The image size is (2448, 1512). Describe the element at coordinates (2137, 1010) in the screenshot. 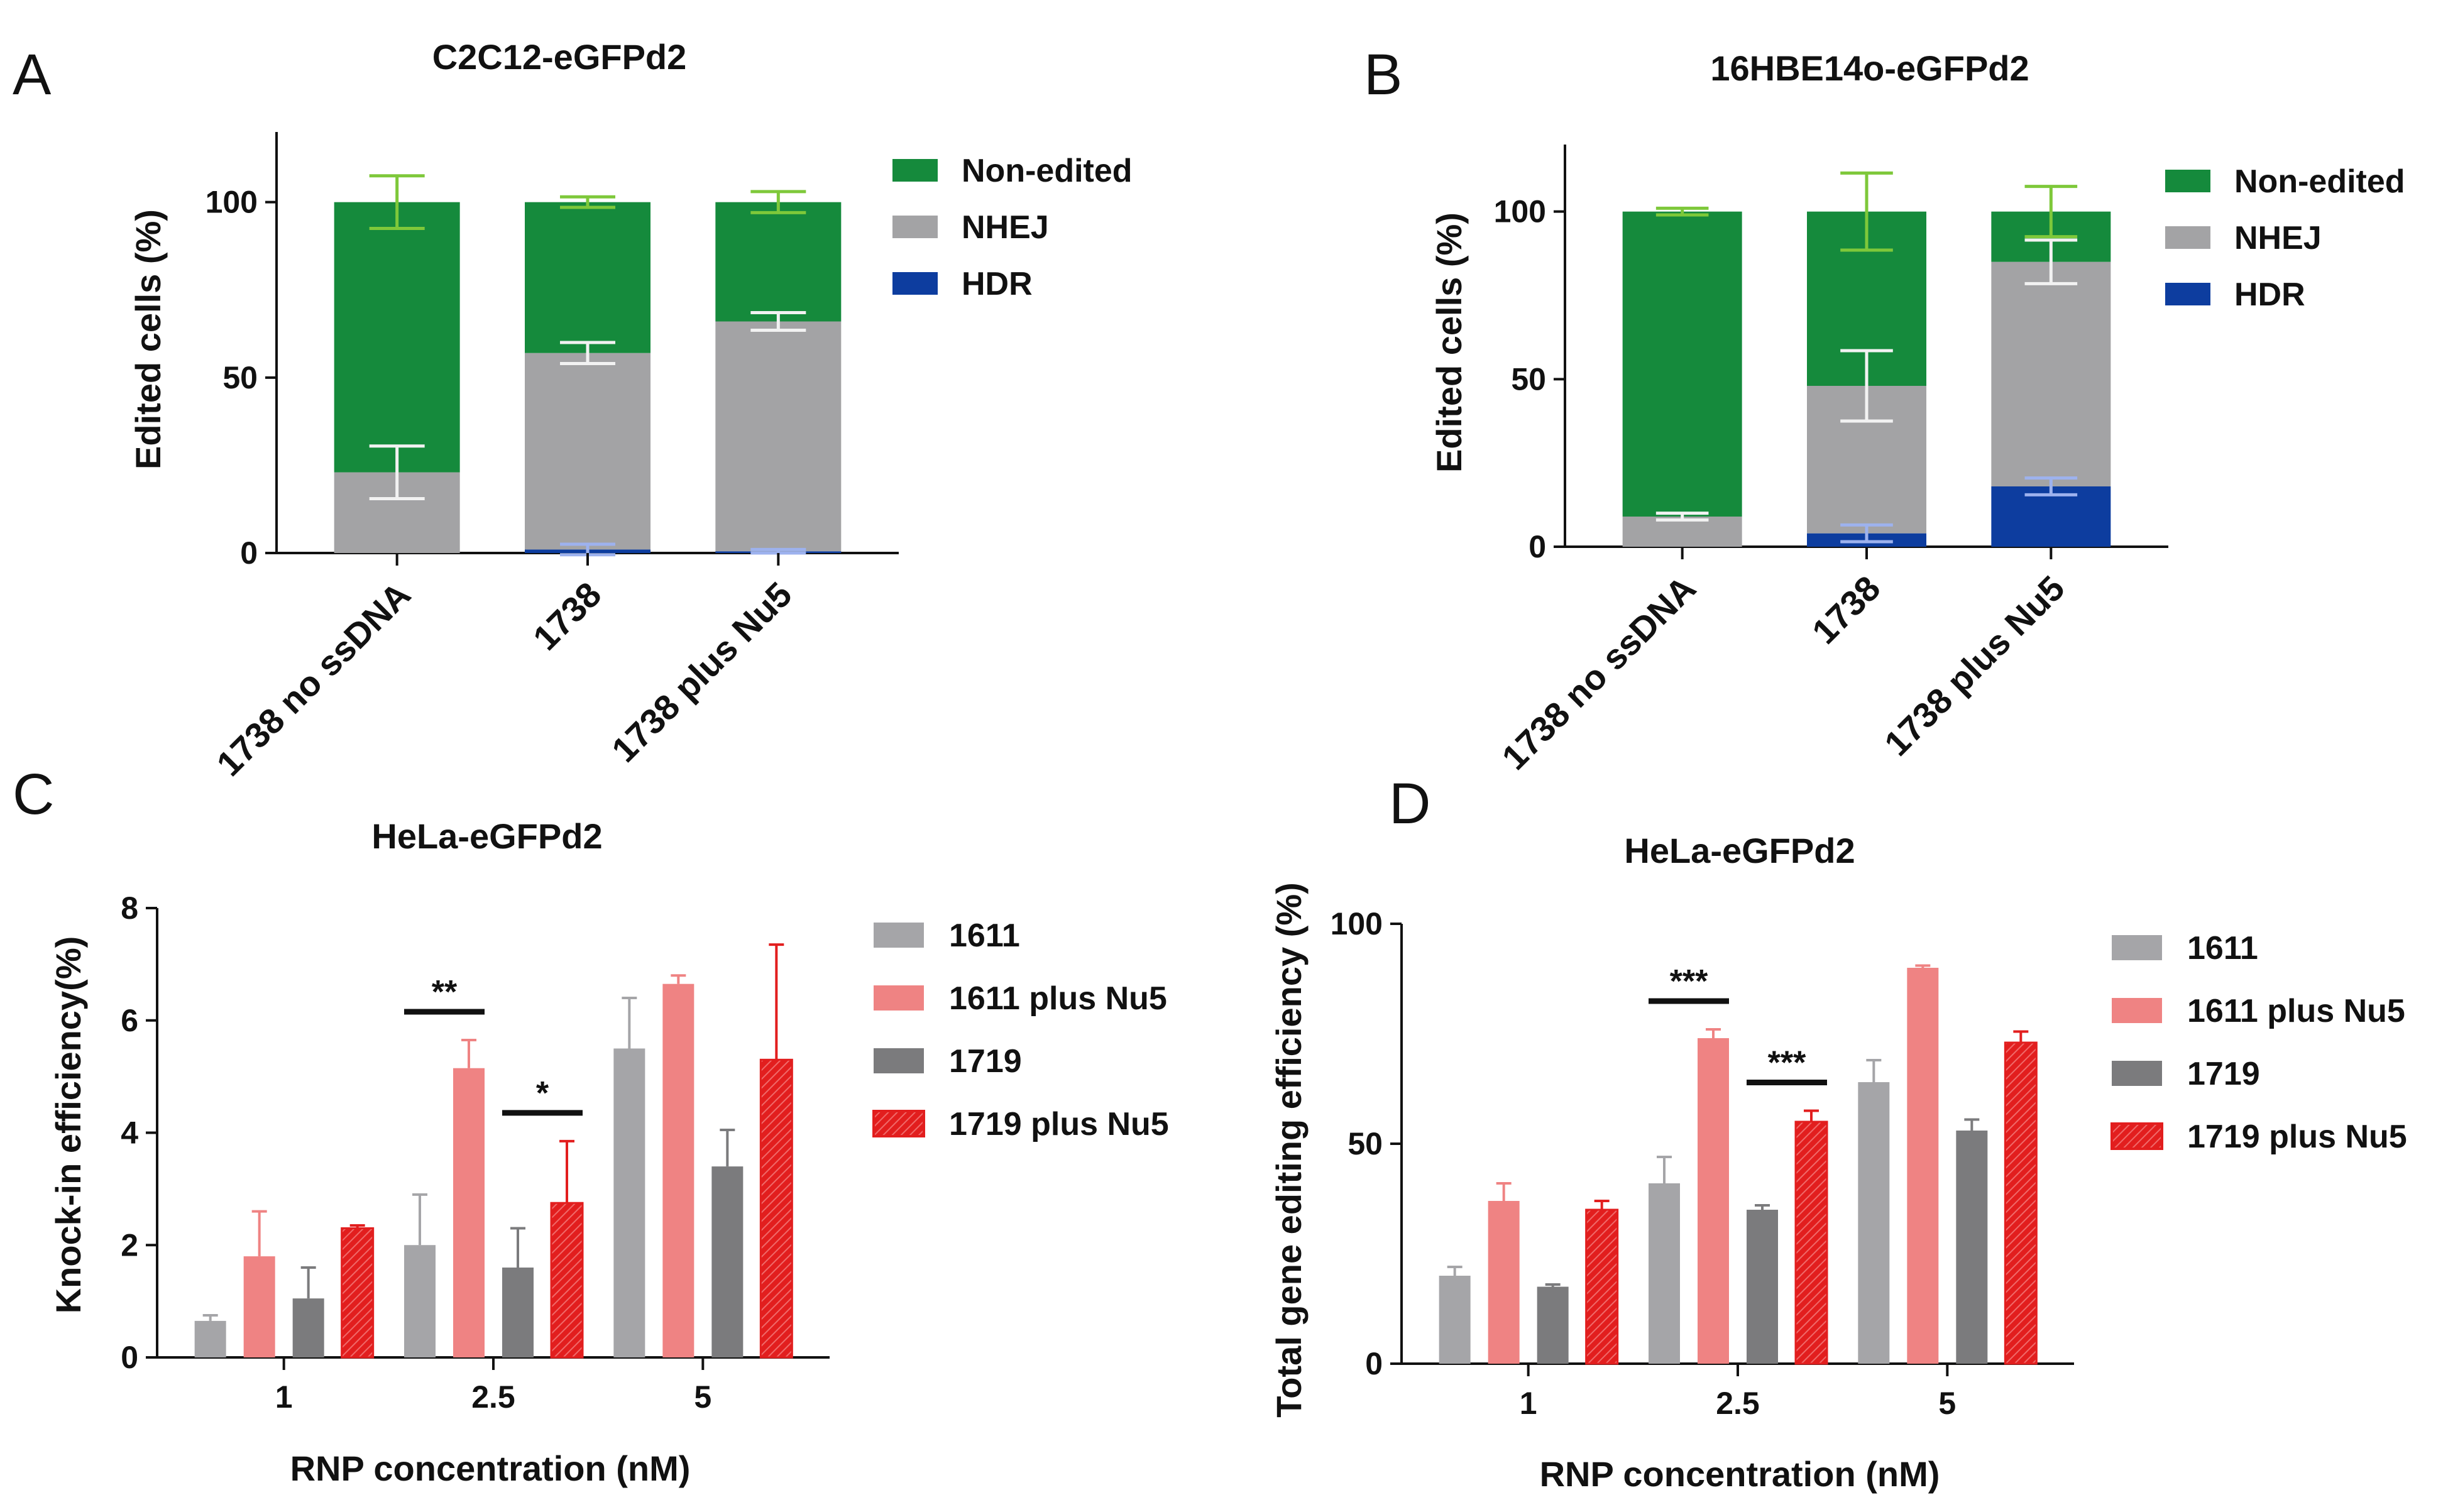

I see `panel-d-legend-swatch-1611-plus-nu5` at that location.